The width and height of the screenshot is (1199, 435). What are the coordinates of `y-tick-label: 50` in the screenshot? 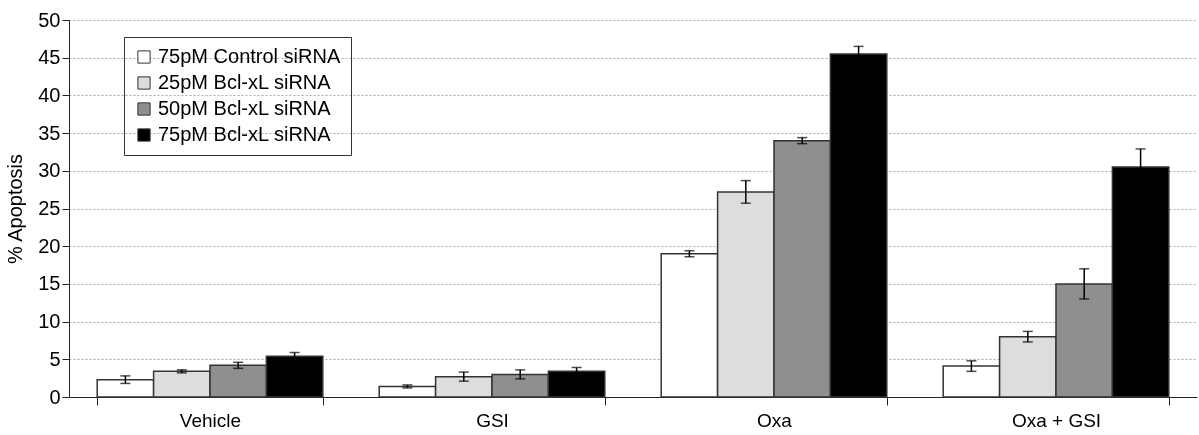 It's located at (49, 19).